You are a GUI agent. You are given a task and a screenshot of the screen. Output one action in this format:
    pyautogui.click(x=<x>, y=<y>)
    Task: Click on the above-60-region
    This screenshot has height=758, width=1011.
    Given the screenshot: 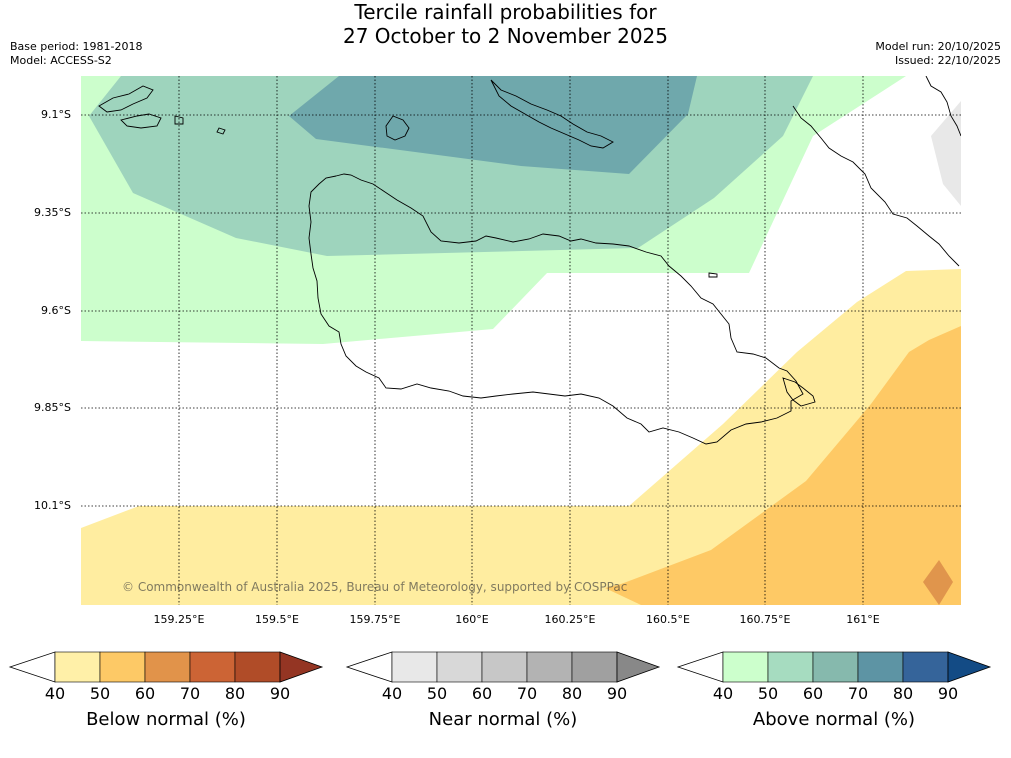 What is the action you would take?
    pyautogui.click(x=493, y=125)
    